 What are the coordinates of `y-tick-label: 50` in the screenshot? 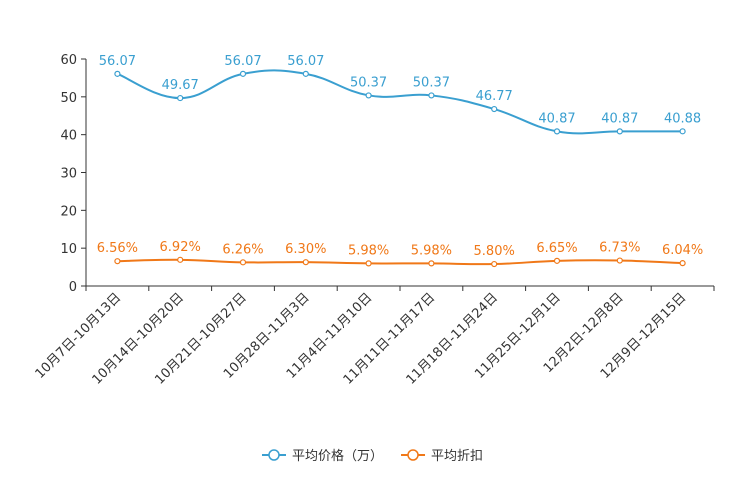 It's located at (68, 98).